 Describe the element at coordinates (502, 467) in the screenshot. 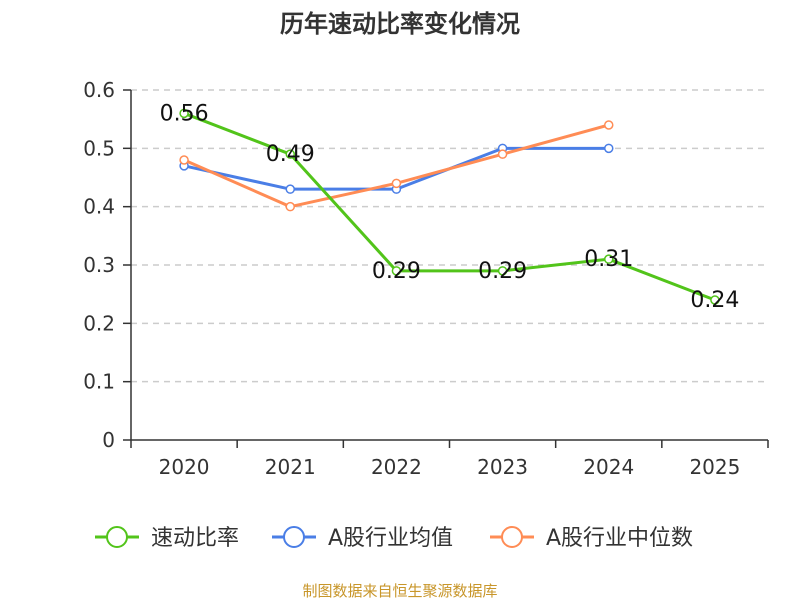

I see `x-tick-label: 2023` at that location.